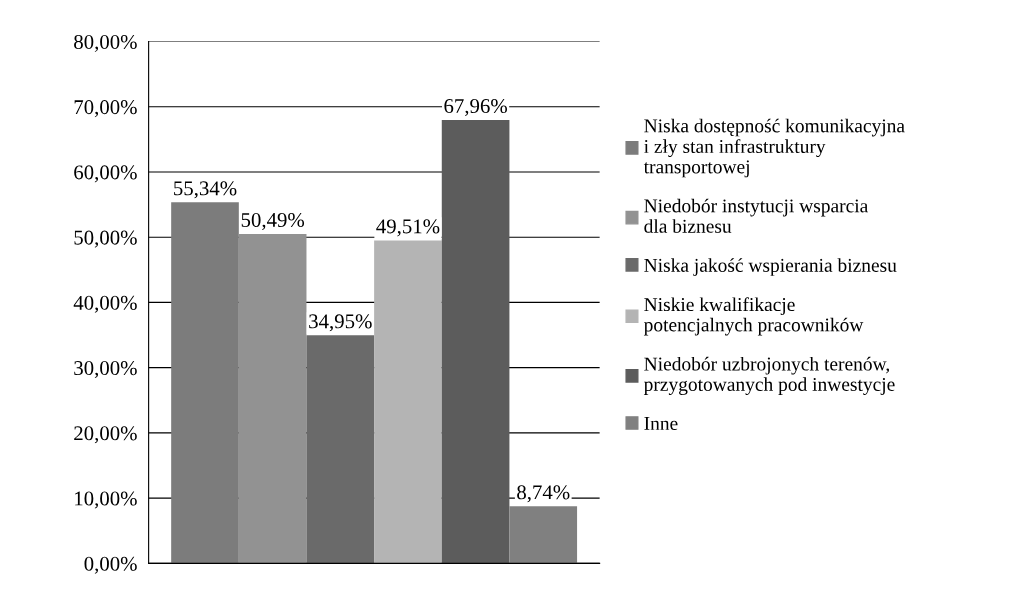 The image size is (1025, 593). What do you see at coordinates (105, 239) in the screenshot?
I see `y-tick-label: 50,00%` at bounding box center [105, 239].